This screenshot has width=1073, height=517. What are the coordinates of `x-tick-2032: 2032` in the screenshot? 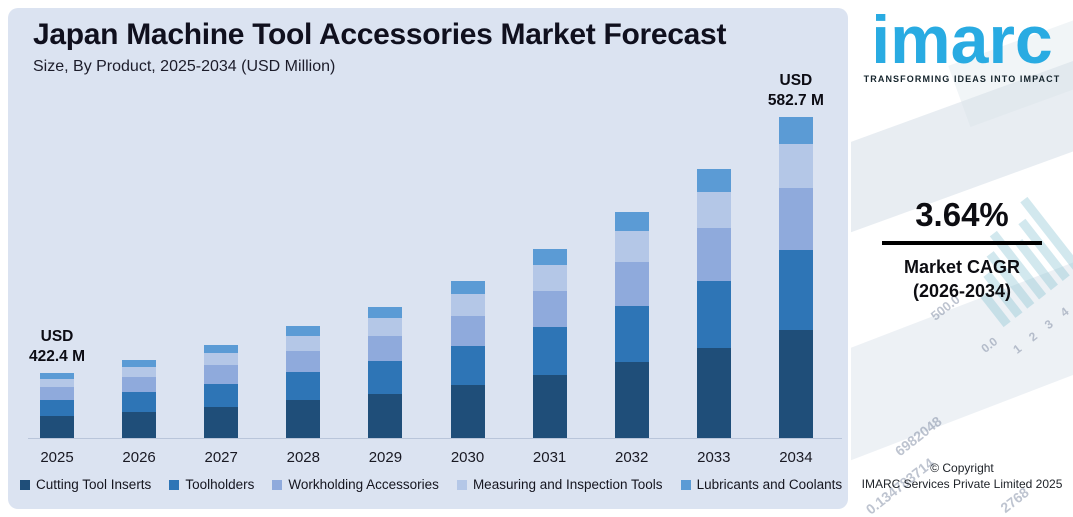 It's located at (632, 457).